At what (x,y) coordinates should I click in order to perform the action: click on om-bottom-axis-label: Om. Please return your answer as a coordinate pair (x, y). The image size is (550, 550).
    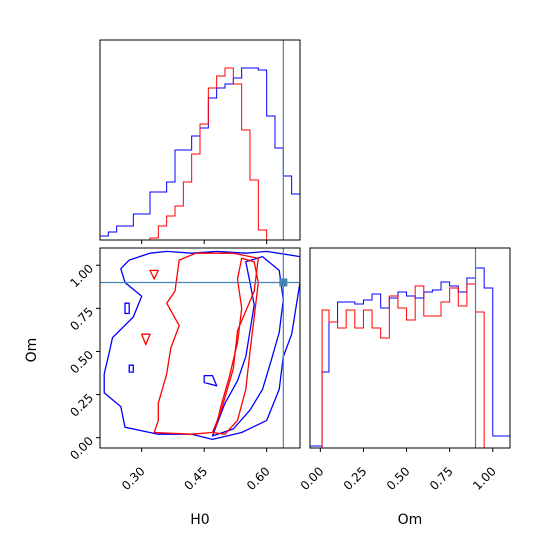
    Looking at the image, I should click on (410, 520).